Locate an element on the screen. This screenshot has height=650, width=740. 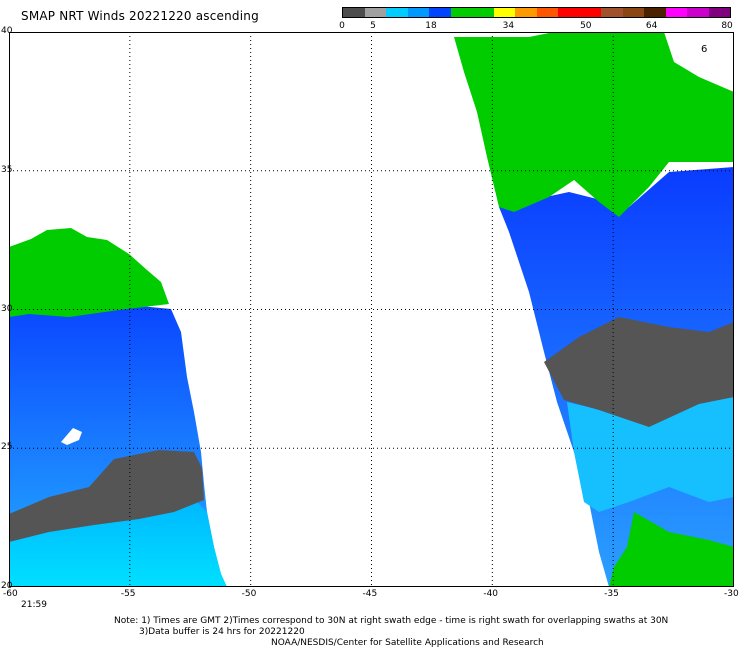
longitude-tick: -40 is located at coordinates (491, 594).